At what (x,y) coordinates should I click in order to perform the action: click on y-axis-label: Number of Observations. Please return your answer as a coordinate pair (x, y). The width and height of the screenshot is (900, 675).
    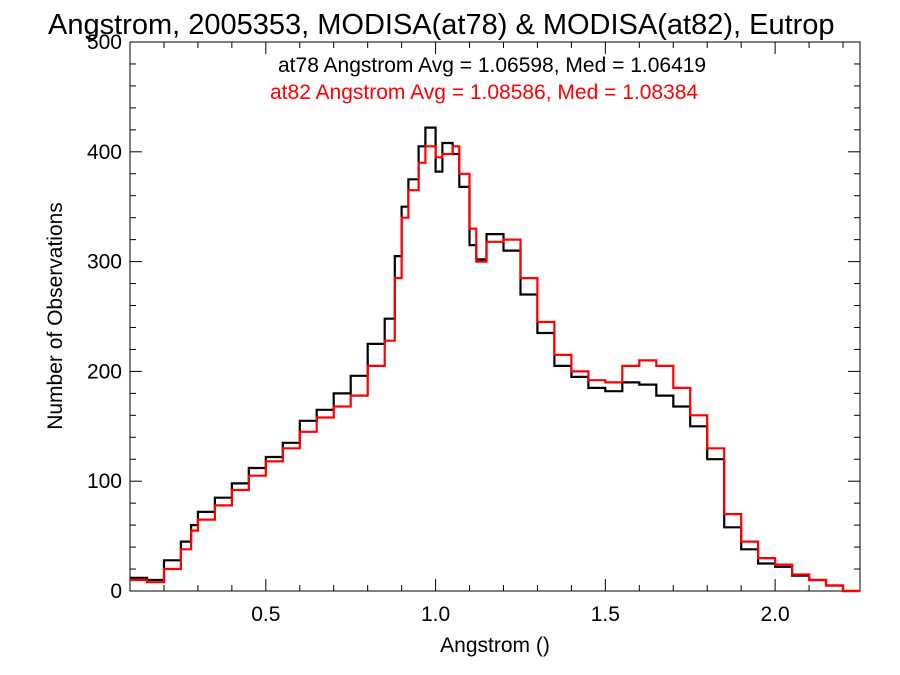
    Looking at the image, I should click on (55, 316).